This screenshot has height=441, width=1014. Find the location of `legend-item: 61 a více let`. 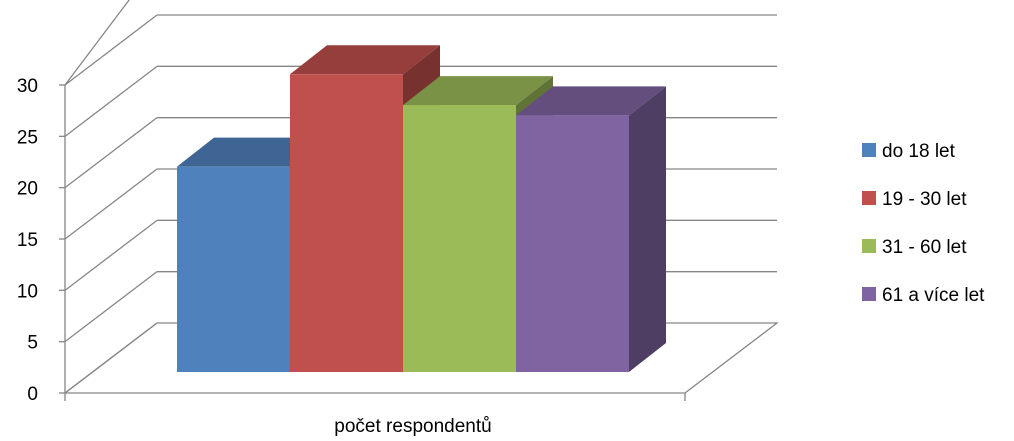

legend-item: 61 a více let is located at coordinates (923, 295).